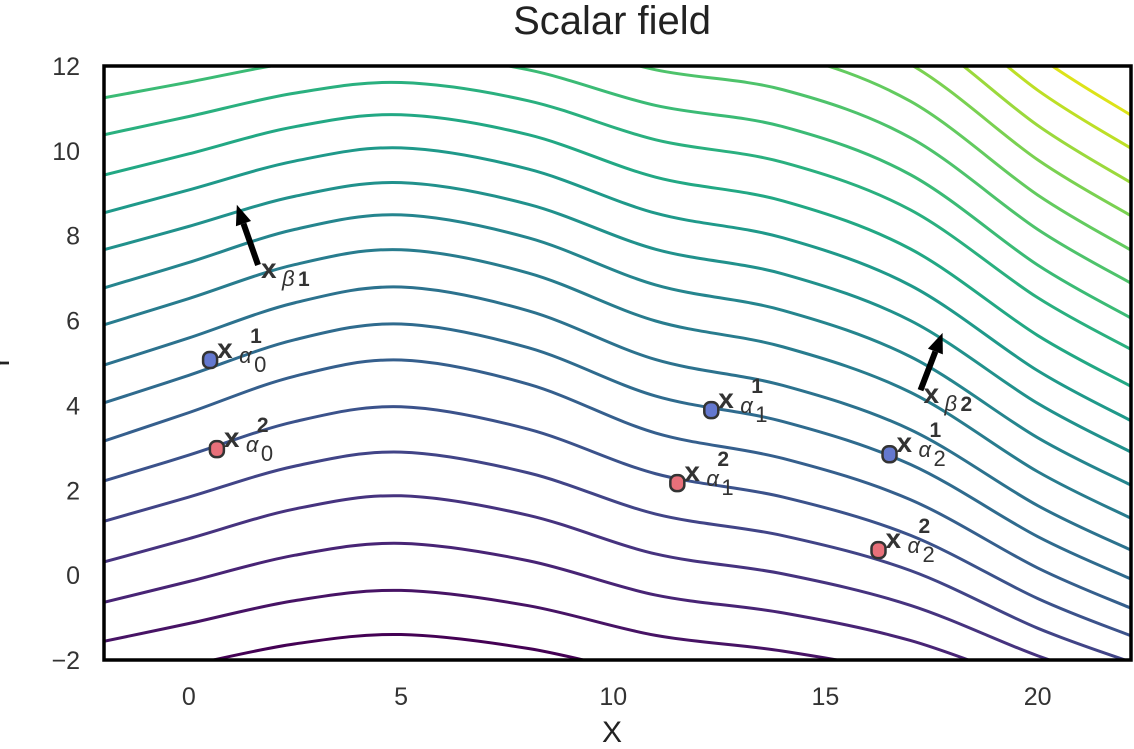  What do you see at coordinates (612, 21) in the screenshot?
I see `chart-title: Scalar field` at bounding box center [612, 21].